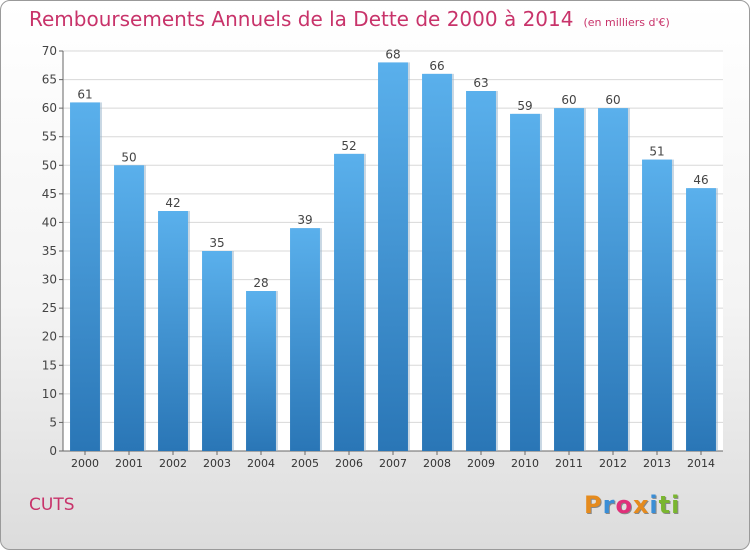  Describe the element at coordinates (261, 463) in the screenshot. I see `x-tick-label: 2004` at that location.